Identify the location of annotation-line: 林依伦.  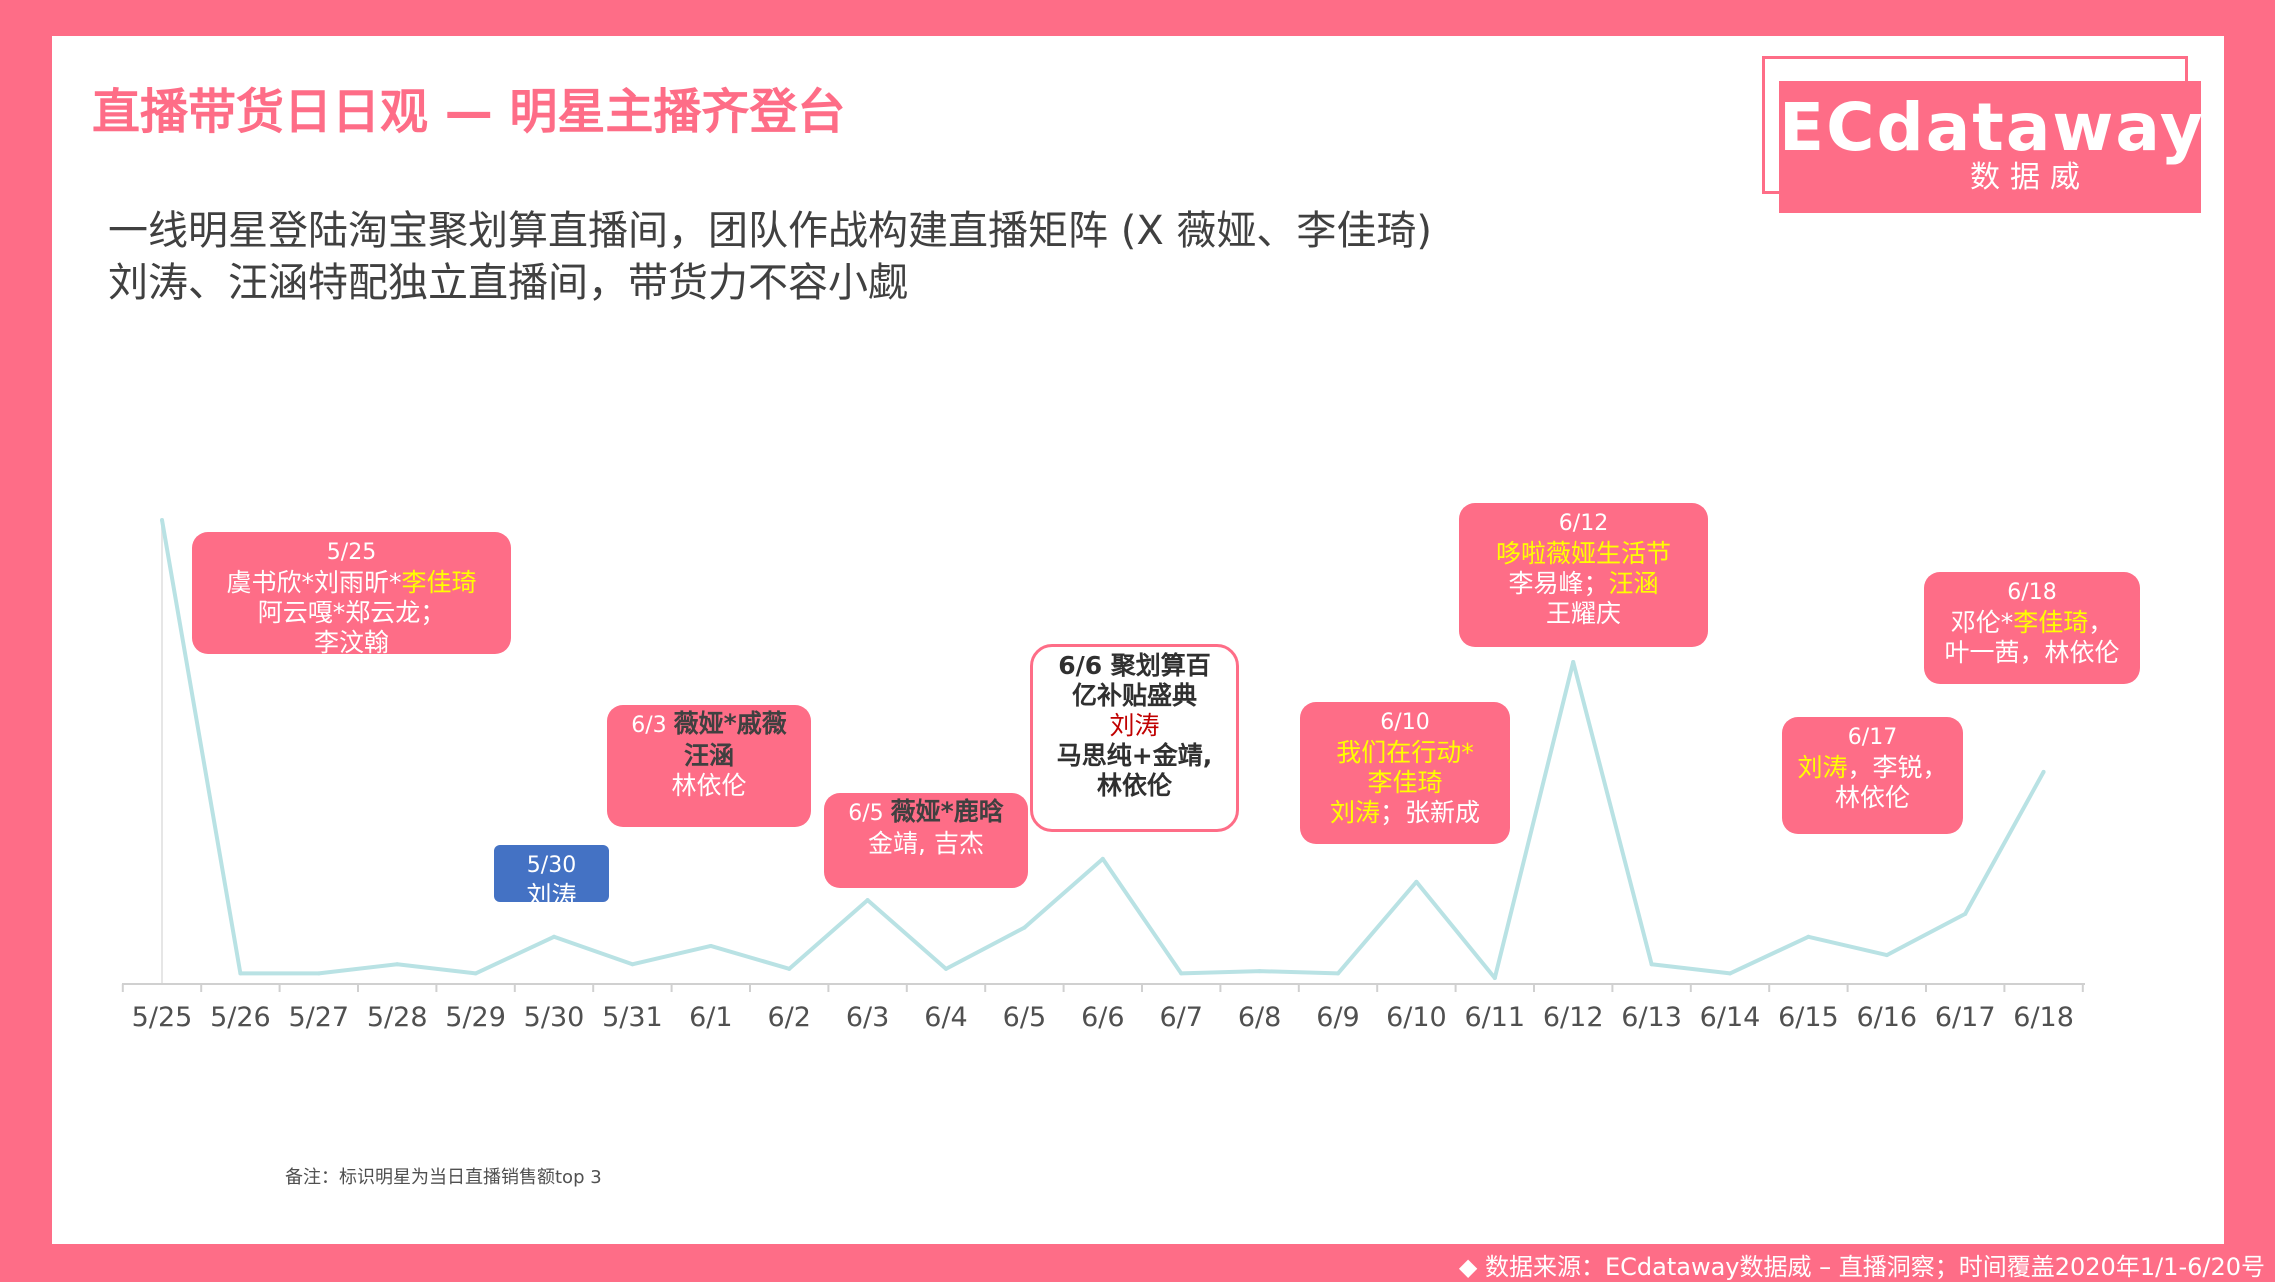
(1134, 786).